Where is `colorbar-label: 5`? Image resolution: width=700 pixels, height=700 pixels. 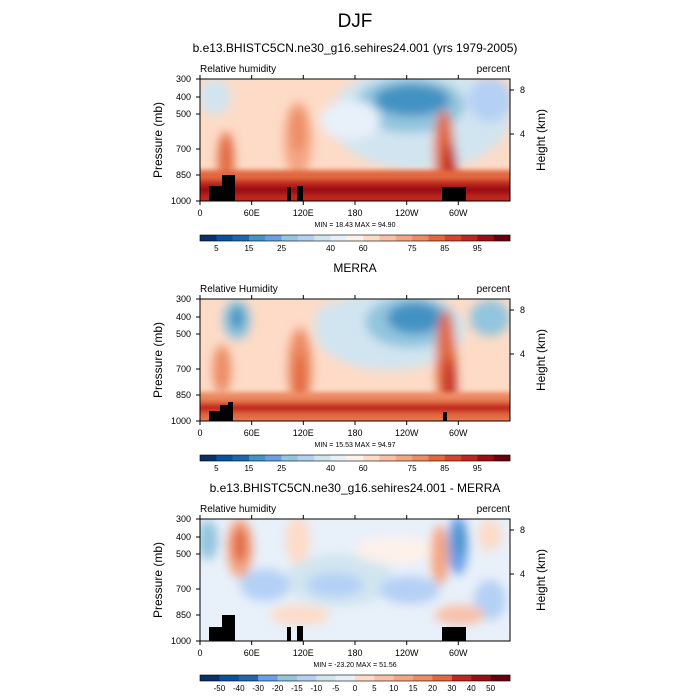 colorbar-label: 5 is located at coordinates (216, 468).